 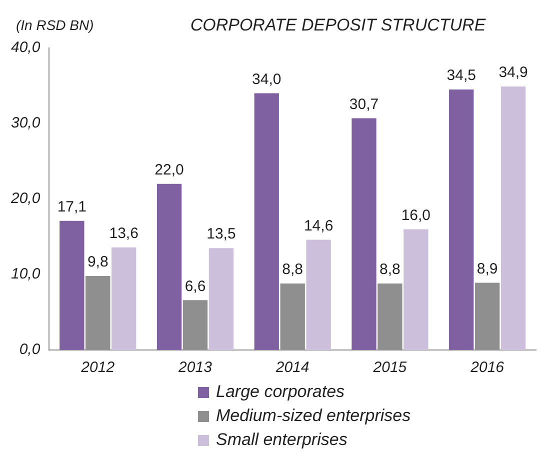 I want to click on data-label: 14,6, so click(x=319, y=225).